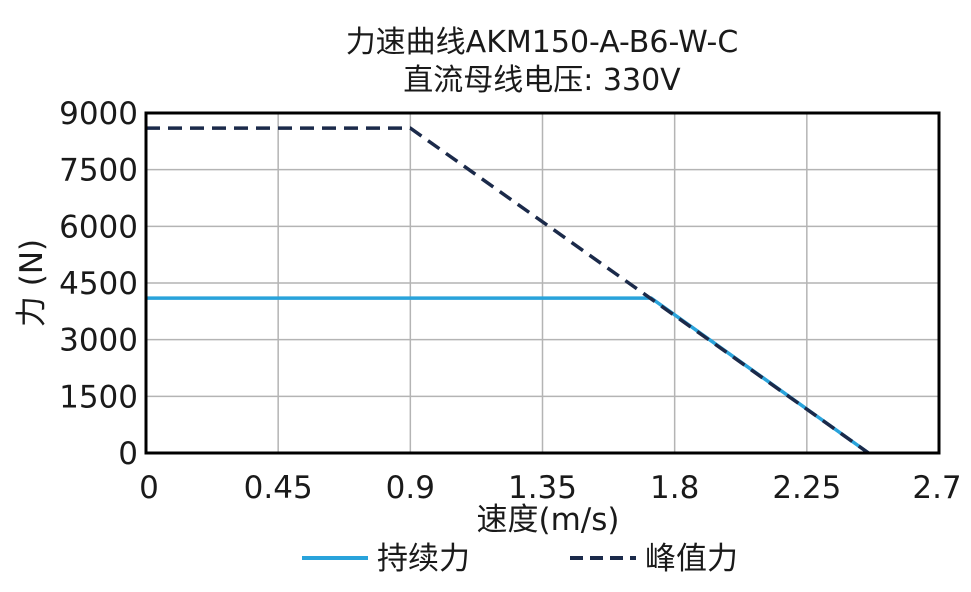  I want to click on x-tick-label: 1.35, so click(542, 488).